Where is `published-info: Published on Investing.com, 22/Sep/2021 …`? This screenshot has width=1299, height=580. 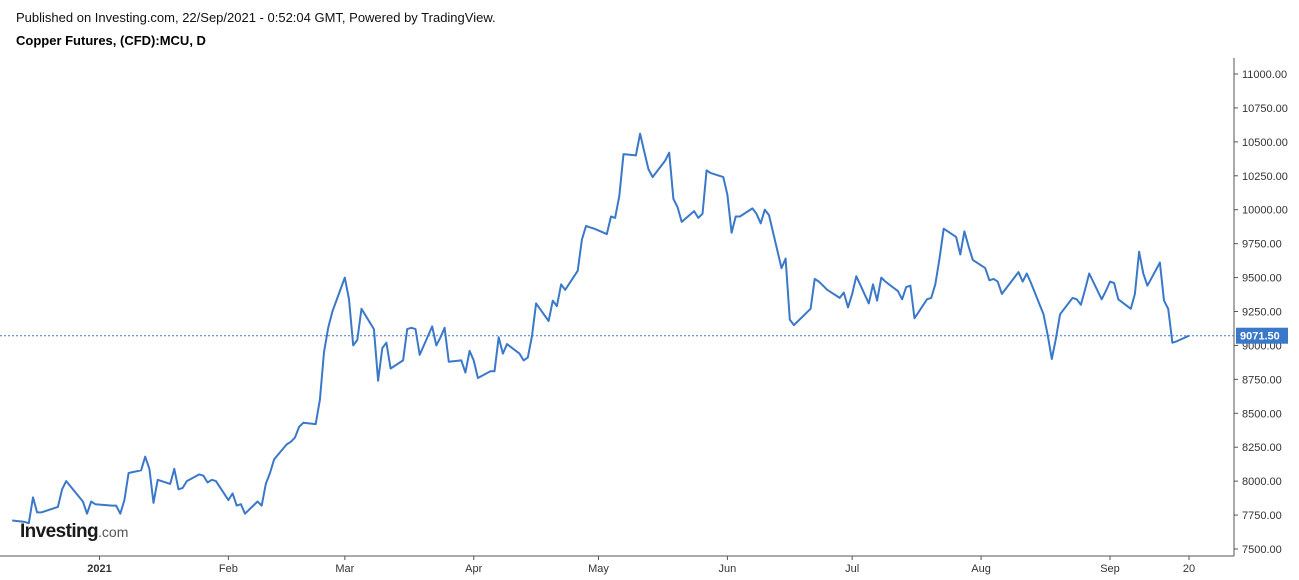
published-info: Published on Investing.com, 22/Sep/2021 … is located at coordinates (256, 17).